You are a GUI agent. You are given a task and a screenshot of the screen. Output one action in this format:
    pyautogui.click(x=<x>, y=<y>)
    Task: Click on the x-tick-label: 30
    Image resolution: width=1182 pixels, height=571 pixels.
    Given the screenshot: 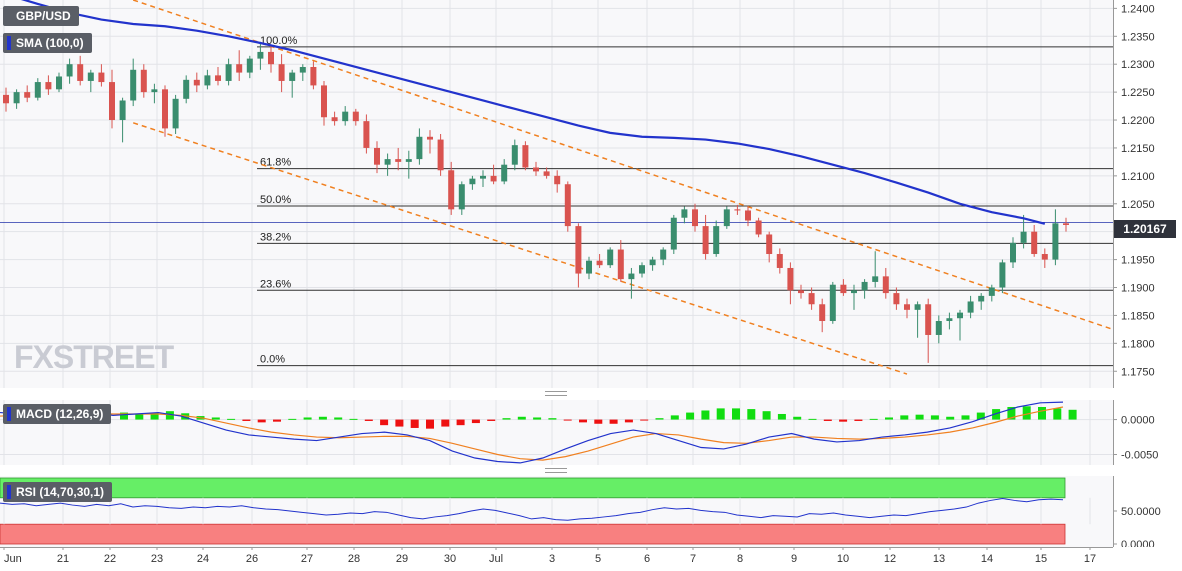 What is the action you would take?
    pyautogui.click(x=450, y=559)
    